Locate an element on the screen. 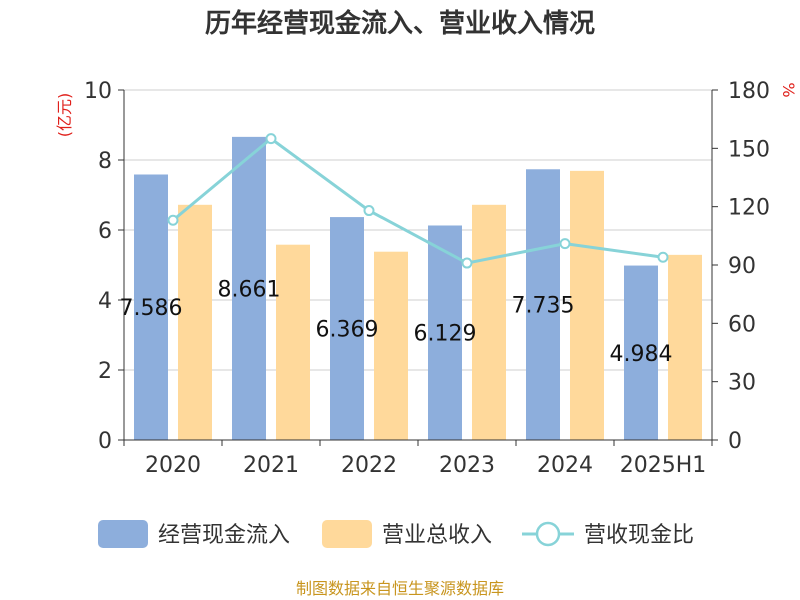  x-tick-label: 2021 is located at coordinates (271, 465).